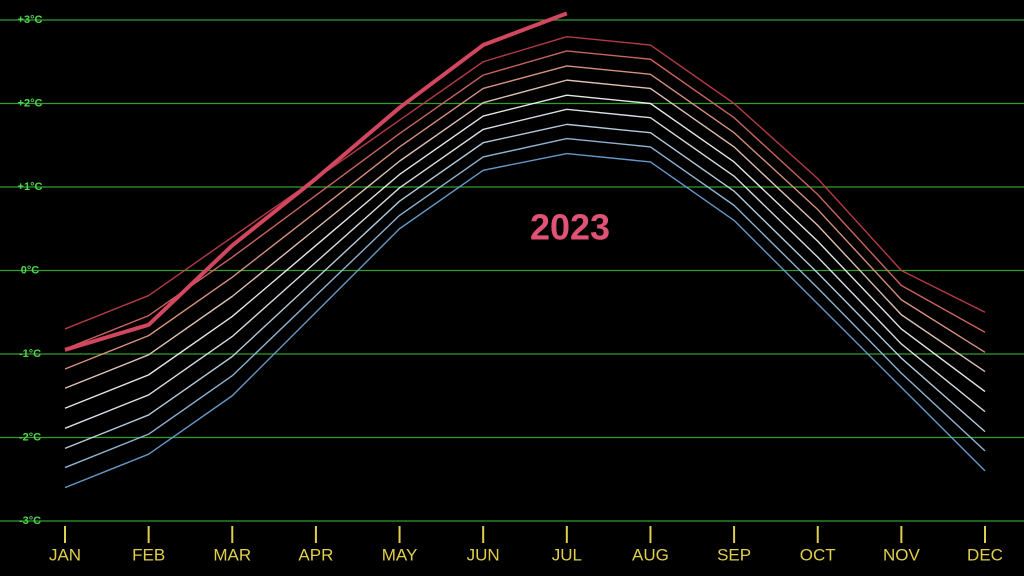 The height and width of the screenshot is (576, 1024). Describe the element at coordinates (65, 554) in the screenshot. I see `x-tick-label: JAN` at that location.